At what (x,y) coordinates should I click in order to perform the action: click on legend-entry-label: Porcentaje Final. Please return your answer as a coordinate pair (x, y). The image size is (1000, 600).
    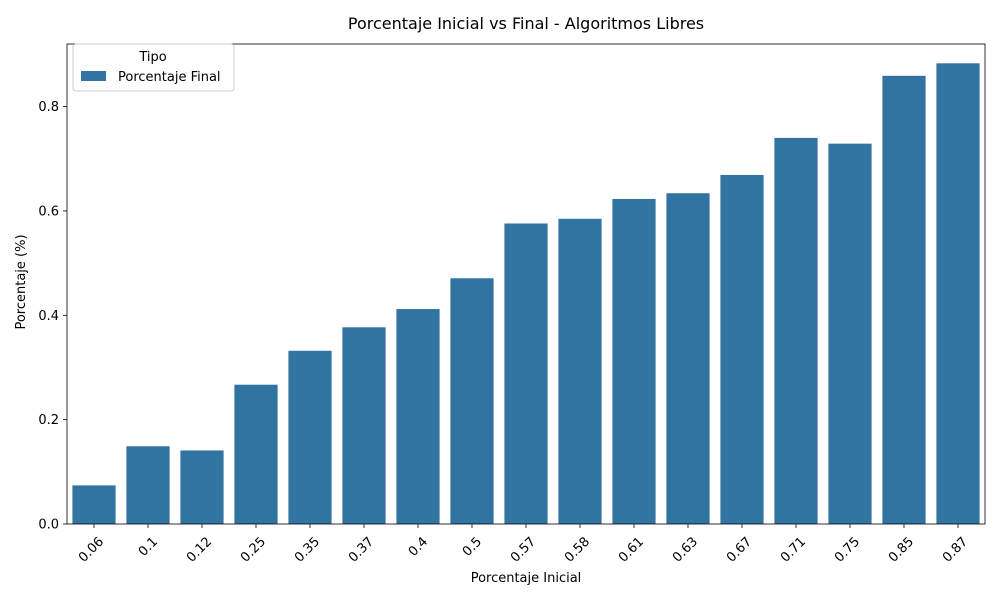
    Looking at the image, I should click on (169, 77).